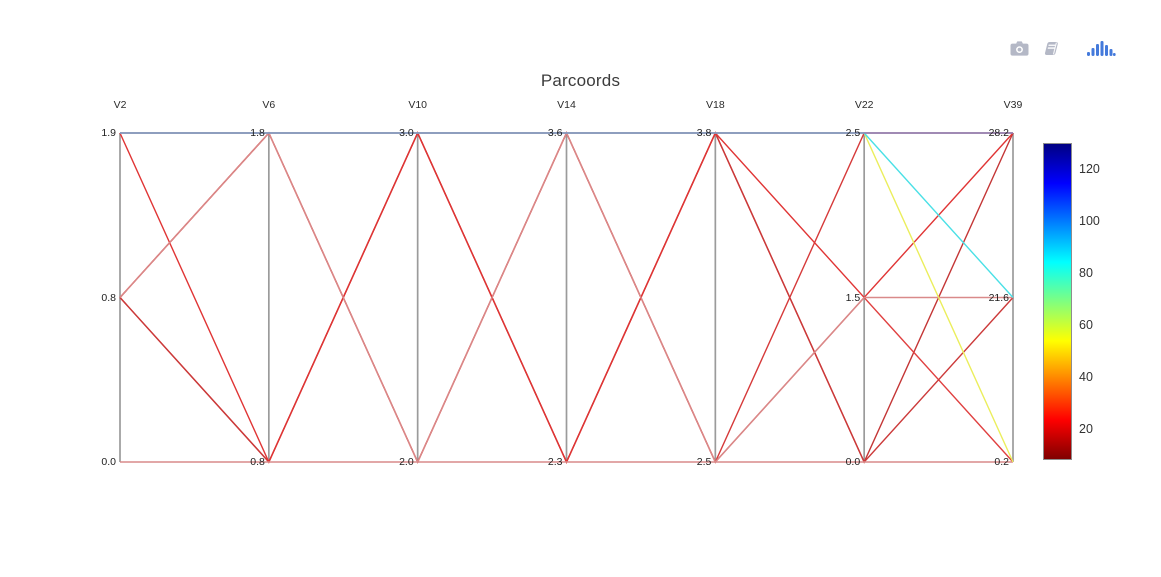 The width and height of the screenshot is (1161, 577). What do you see at coordinates (1086, 324) in the screenshot?
I see `colorbar-tick-60: 60` at bounding box center [1086, 324].